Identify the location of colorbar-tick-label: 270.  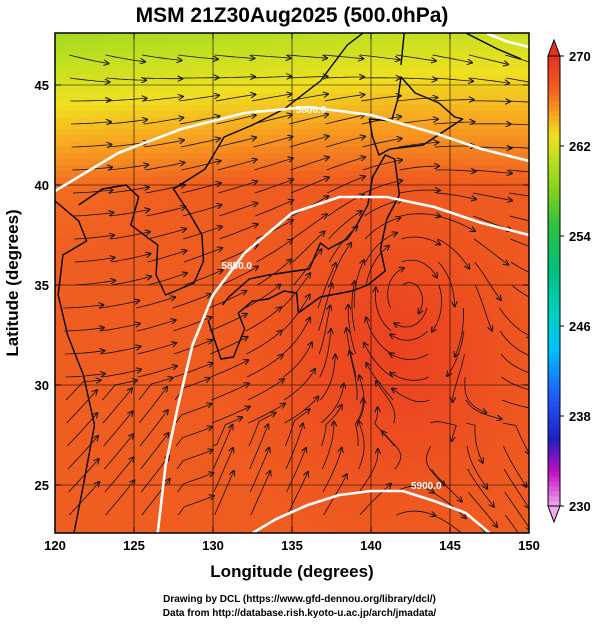
(580, 56).